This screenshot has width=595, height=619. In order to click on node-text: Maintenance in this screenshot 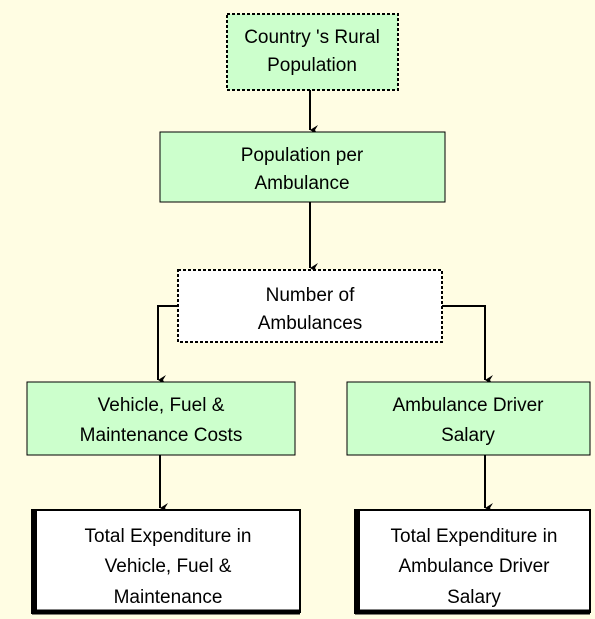, I will do `click(168, 597)`.